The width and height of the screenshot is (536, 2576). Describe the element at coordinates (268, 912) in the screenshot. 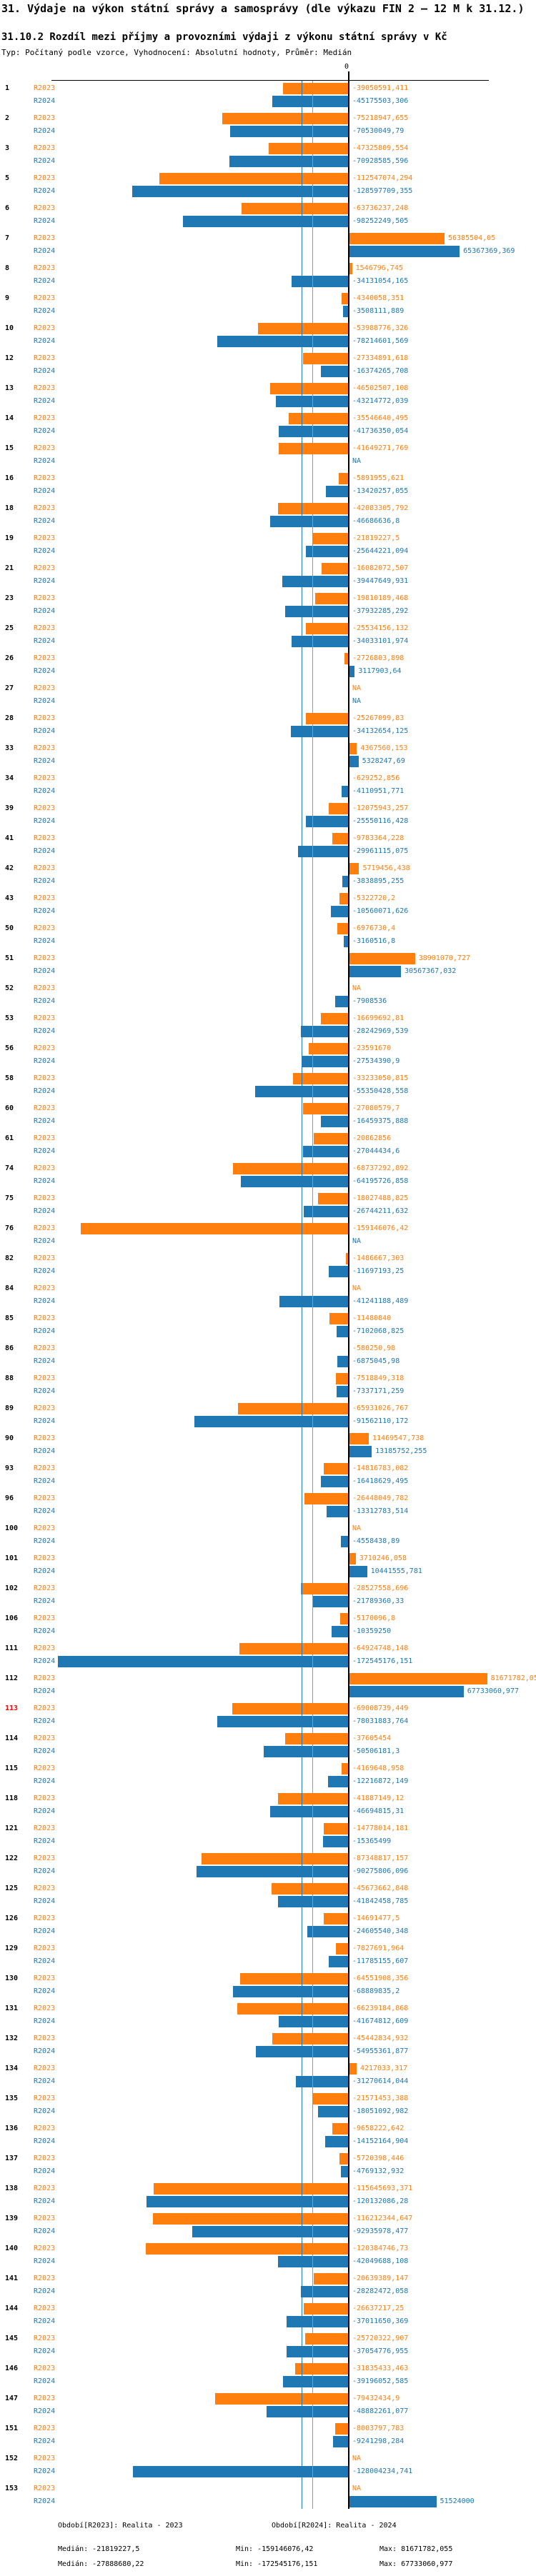

I see `bar-line-r2024: R2024 -10560071,626` at that location.